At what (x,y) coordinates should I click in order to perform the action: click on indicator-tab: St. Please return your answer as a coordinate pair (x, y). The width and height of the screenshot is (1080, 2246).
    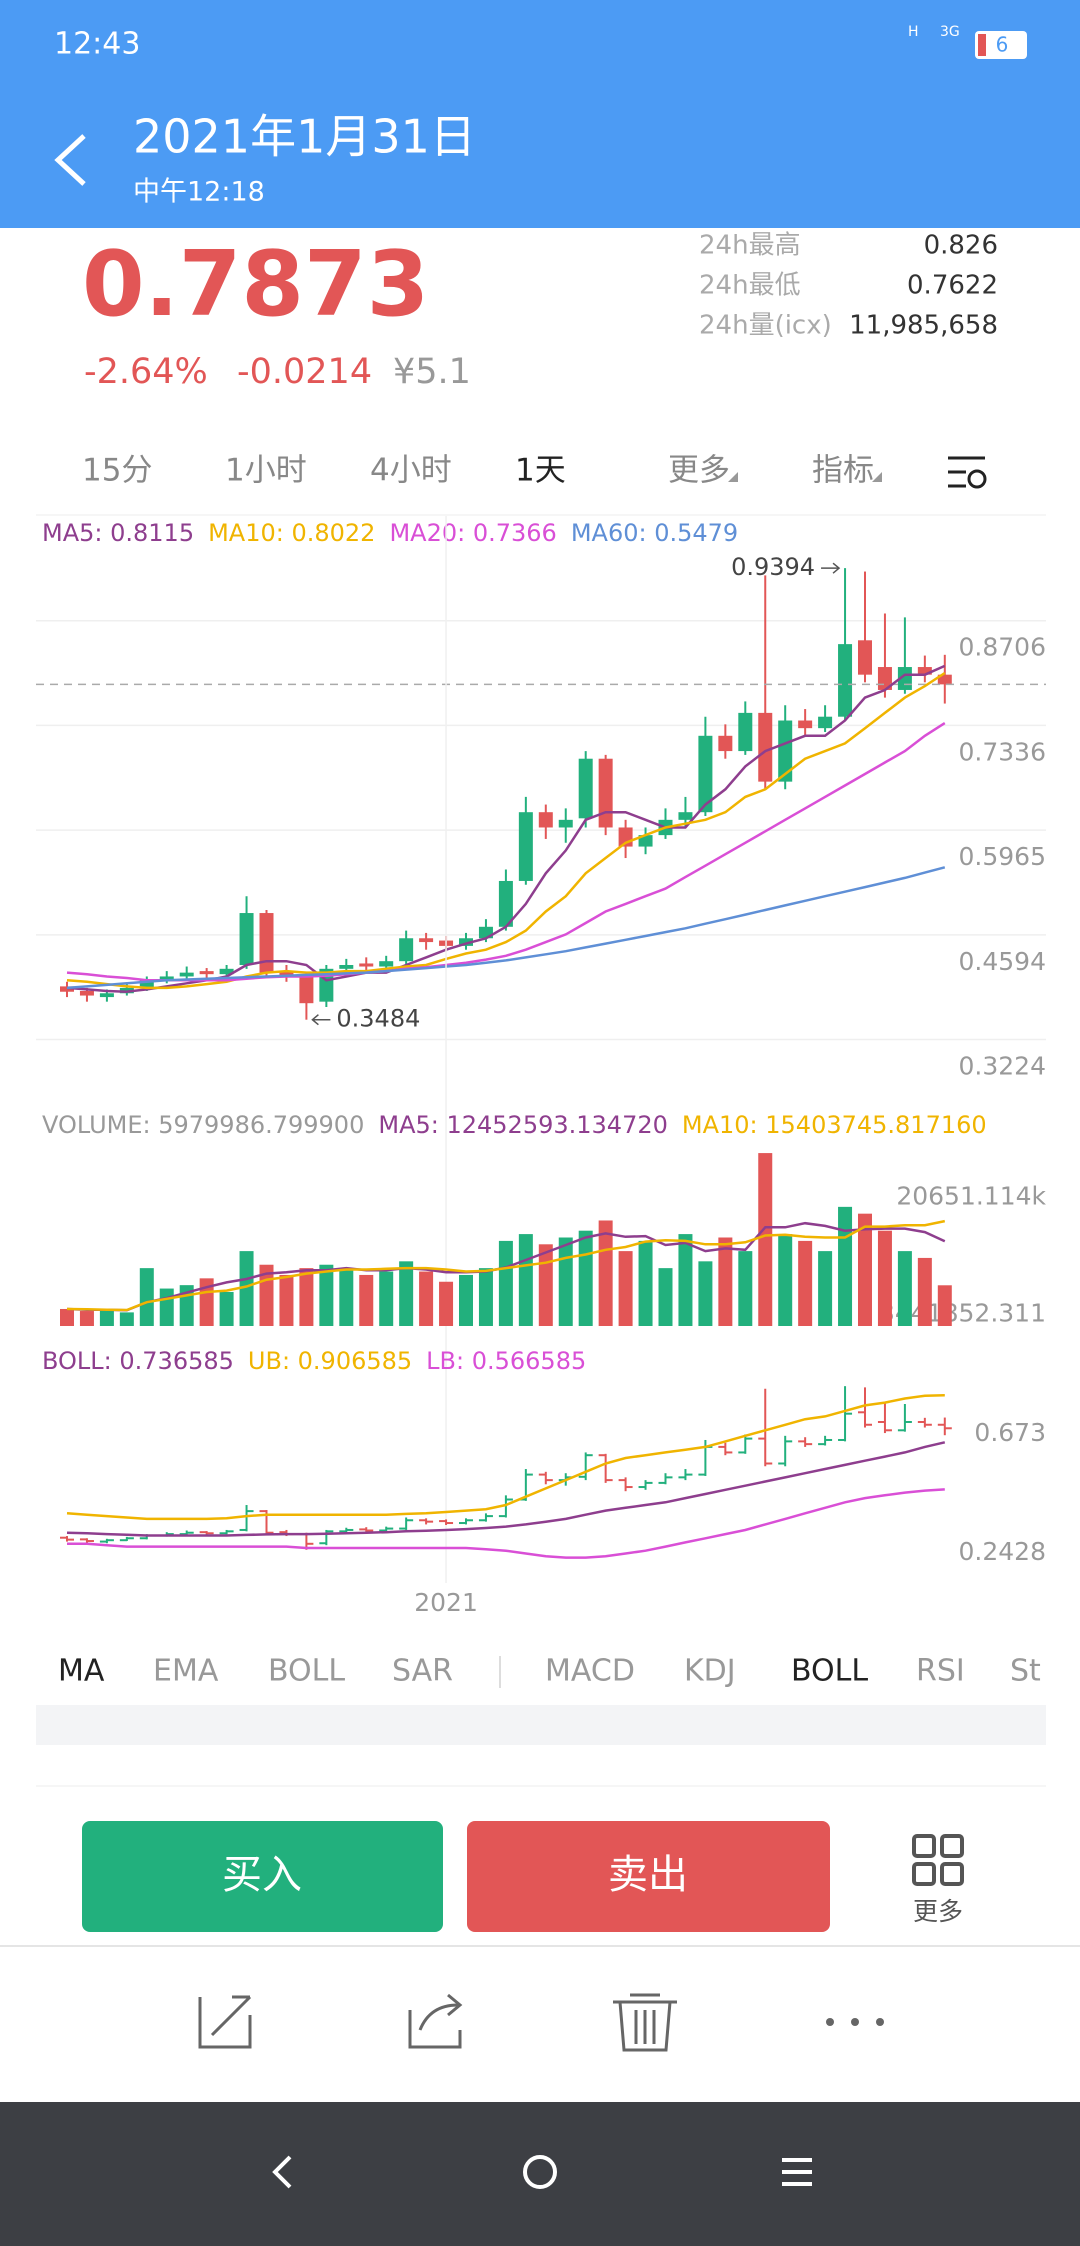
    Looking at the image, I should click on (1025, 1671).